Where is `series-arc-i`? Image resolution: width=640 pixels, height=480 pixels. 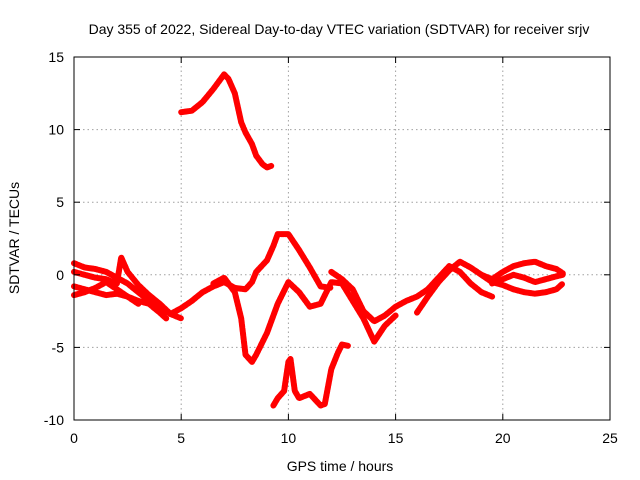
series-arc-i is located at coordinates (490, 287).